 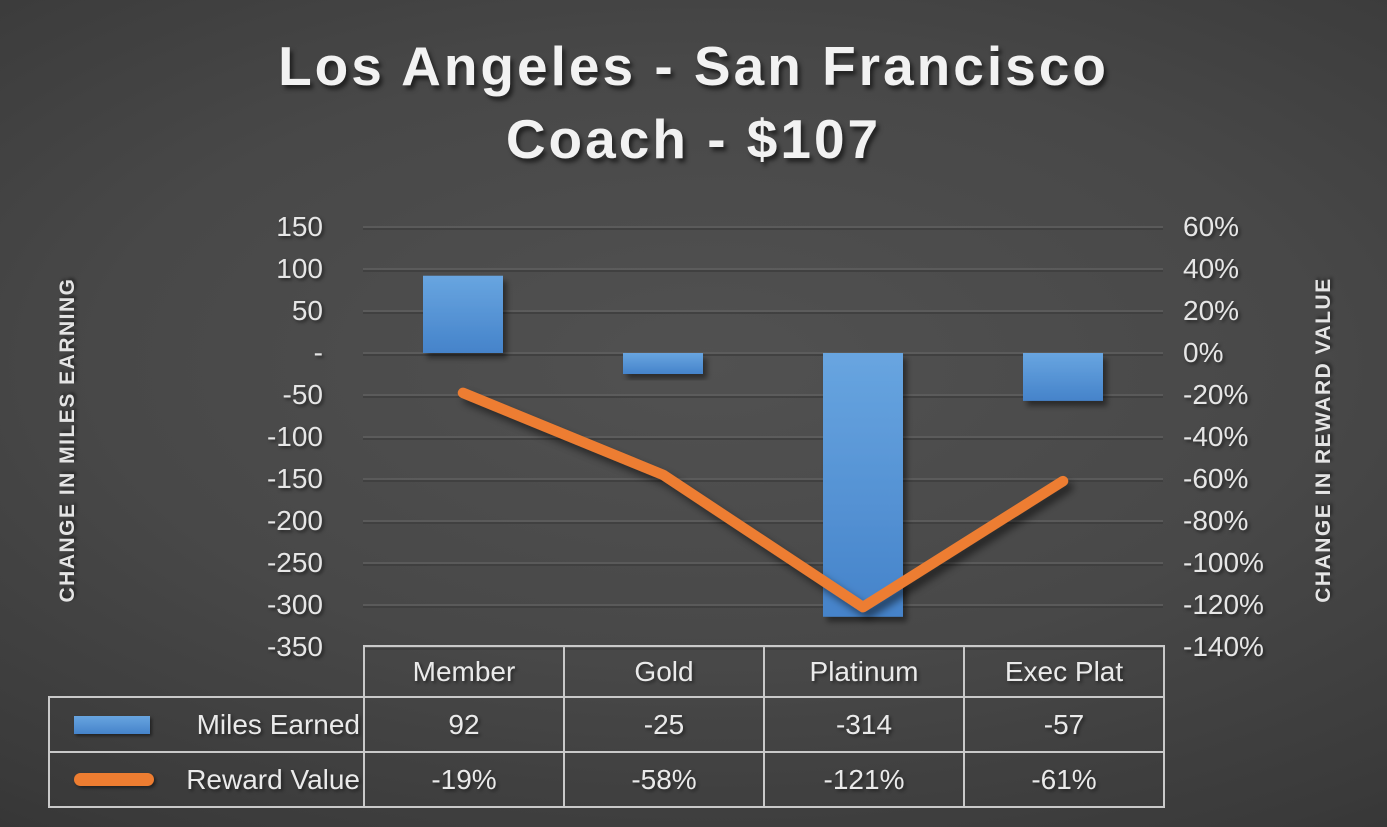 What do you see at coordinates (693, 66) in the screenshot?
I see `chart-title-line1: Los Angeles - San Francisco` at bounding box center [693, 66].